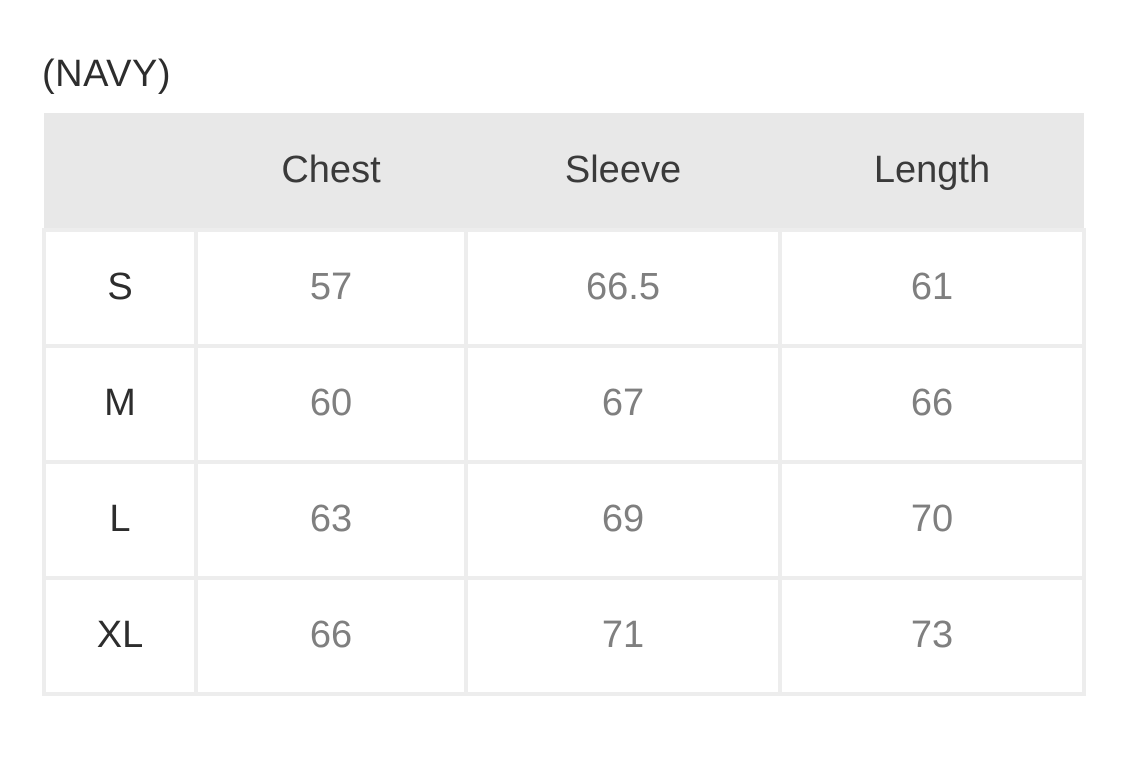 This screenshot has height=781, width=1125. Describe the element at coordinates (120, 635) in the screenshot. I see `size-label: XL` at that location.